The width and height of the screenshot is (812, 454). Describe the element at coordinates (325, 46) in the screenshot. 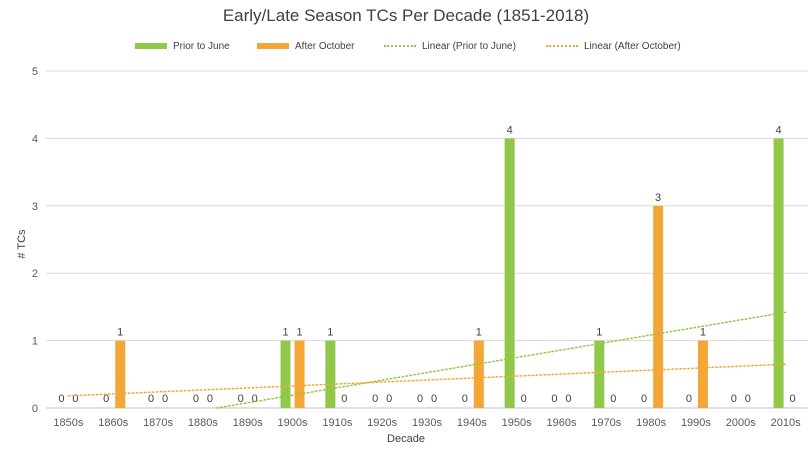

I see `legend-label-after-october: After October` at that location.